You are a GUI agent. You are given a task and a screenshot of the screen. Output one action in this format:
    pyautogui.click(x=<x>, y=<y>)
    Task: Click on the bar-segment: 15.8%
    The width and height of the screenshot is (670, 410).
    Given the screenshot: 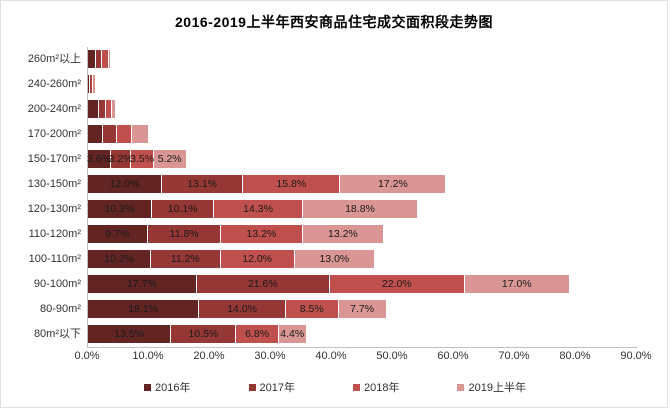 What is the action you would take?
    pyautogui.click(x=291, y=184)
    